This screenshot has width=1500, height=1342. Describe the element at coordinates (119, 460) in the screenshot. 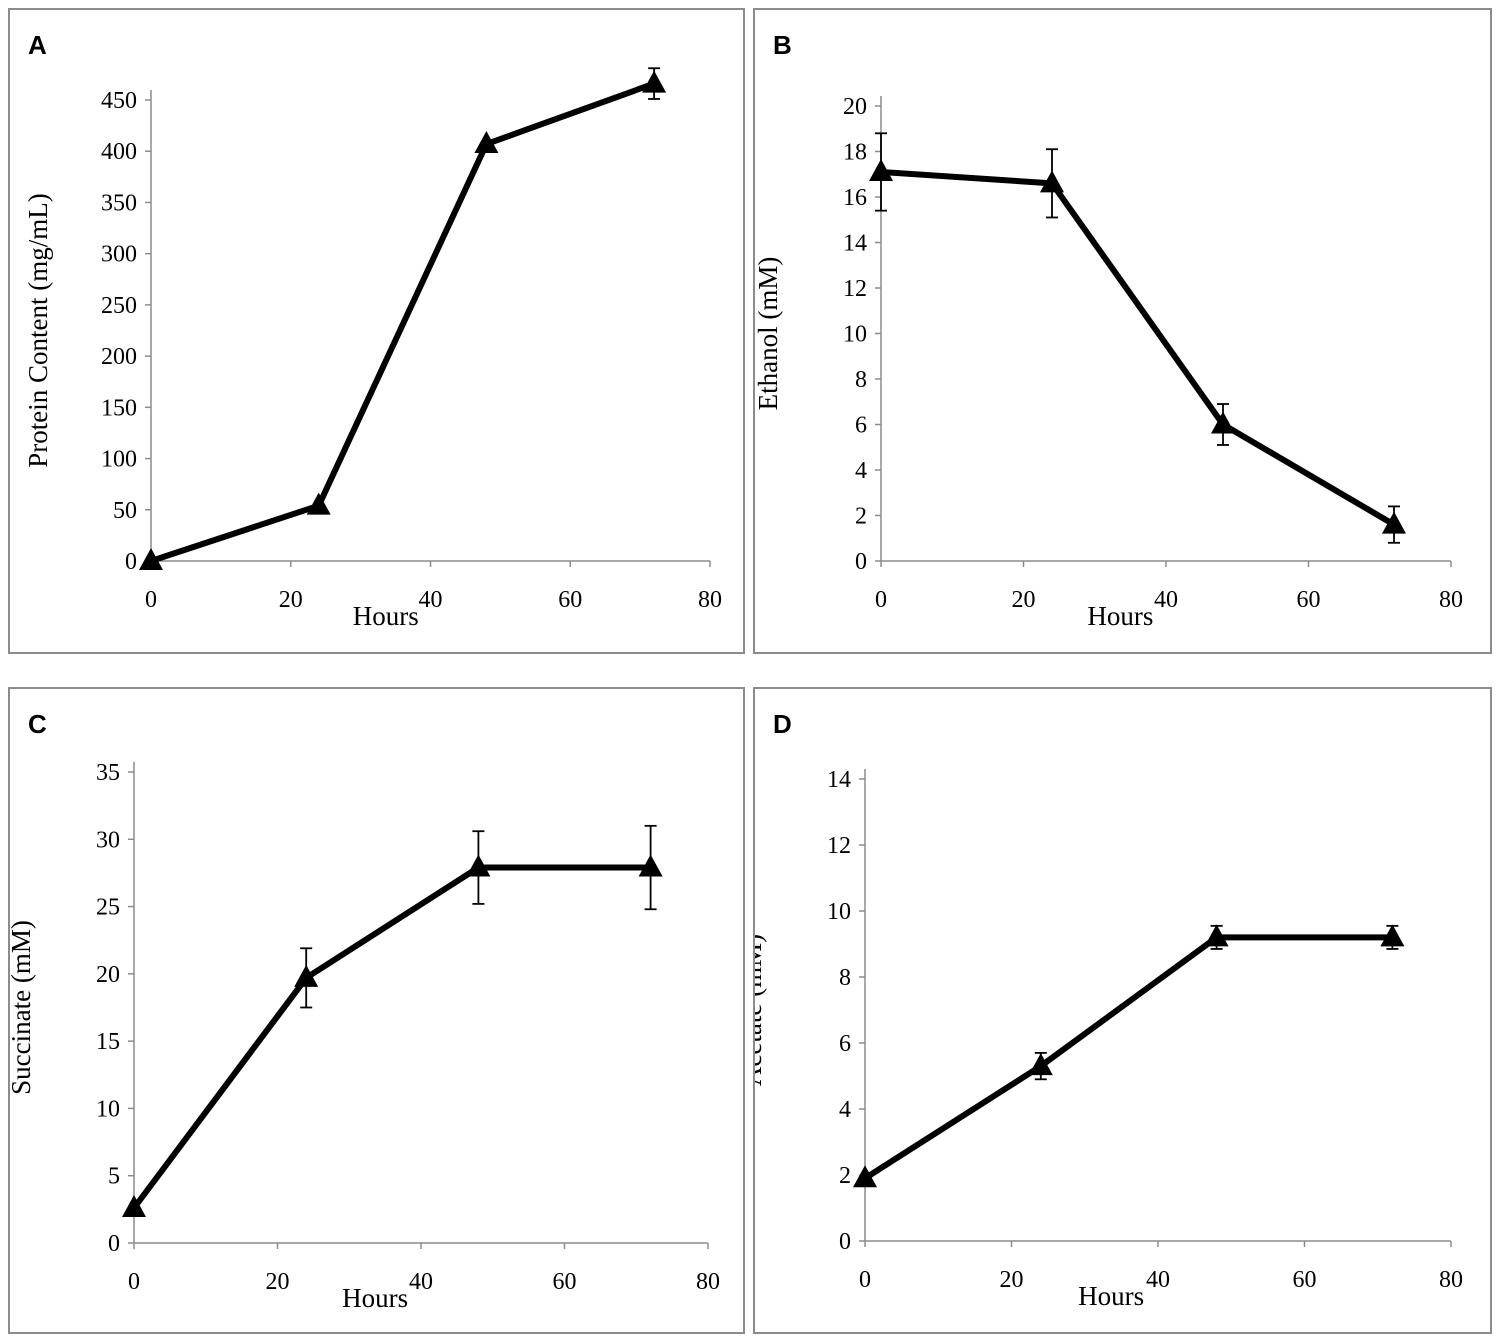

I see `y-tick-label: 100` at that location.